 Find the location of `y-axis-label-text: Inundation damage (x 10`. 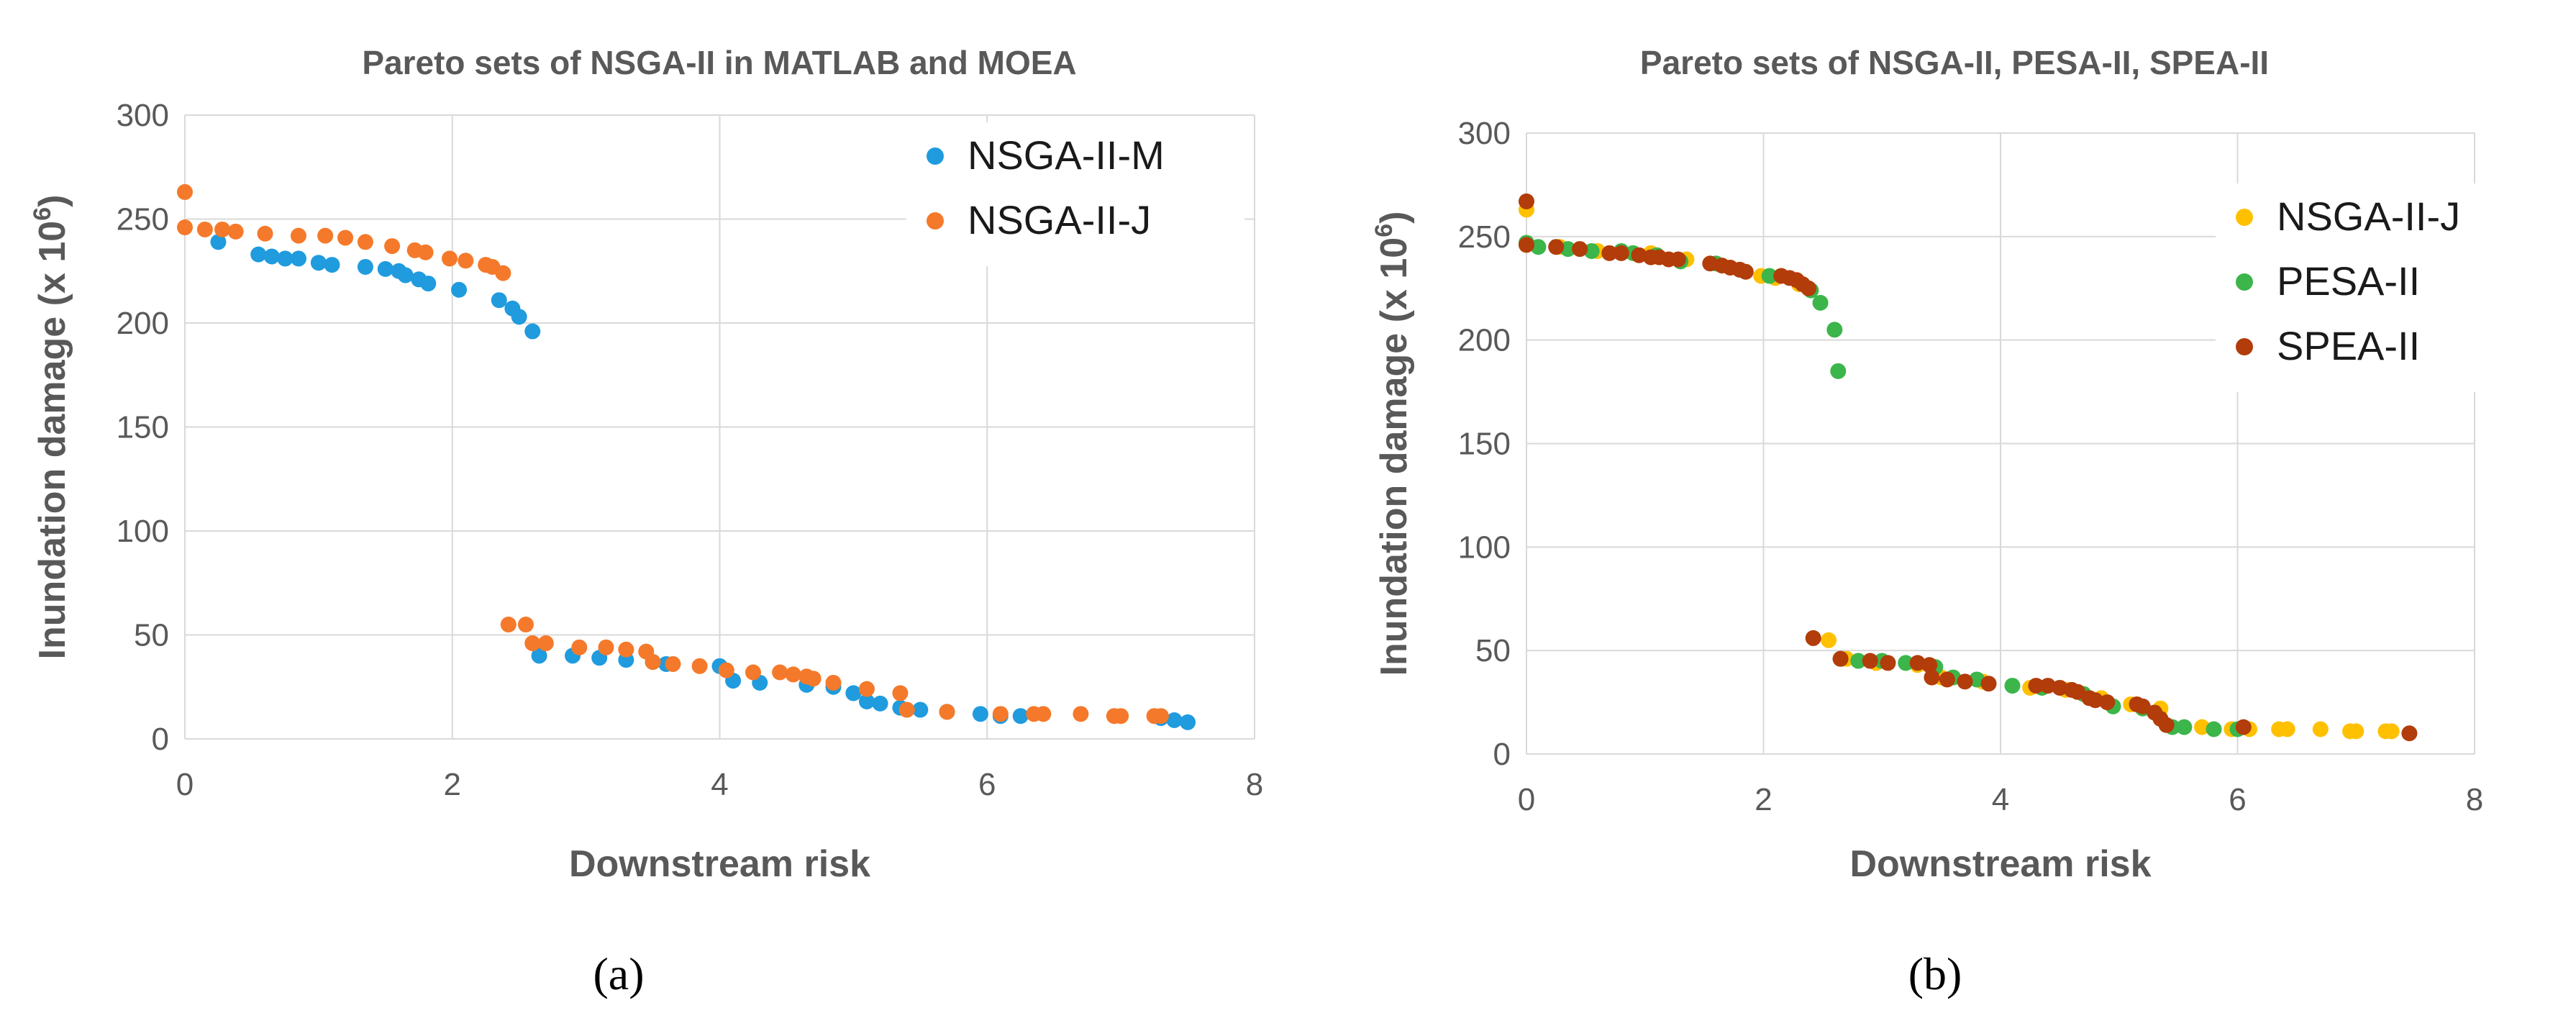

y-axis-label-text: Inundation damage (x 10 is located at coordinates (1394, 456).